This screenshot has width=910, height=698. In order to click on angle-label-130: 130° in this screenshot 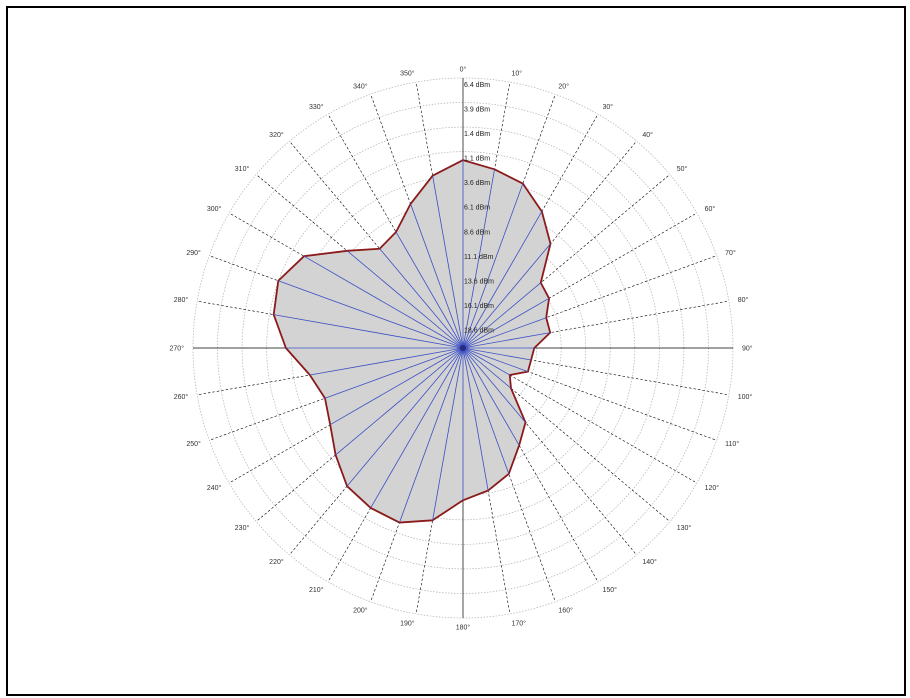, I will do `click(684, 528)`.